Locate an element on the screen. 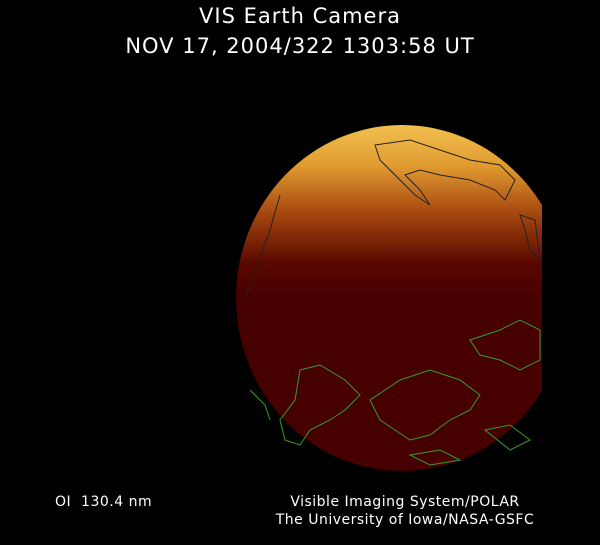 The width and height of the screenshot is (600, 545). wavelength-label: OI 130.4 nm is located at coordinates (104, 502).